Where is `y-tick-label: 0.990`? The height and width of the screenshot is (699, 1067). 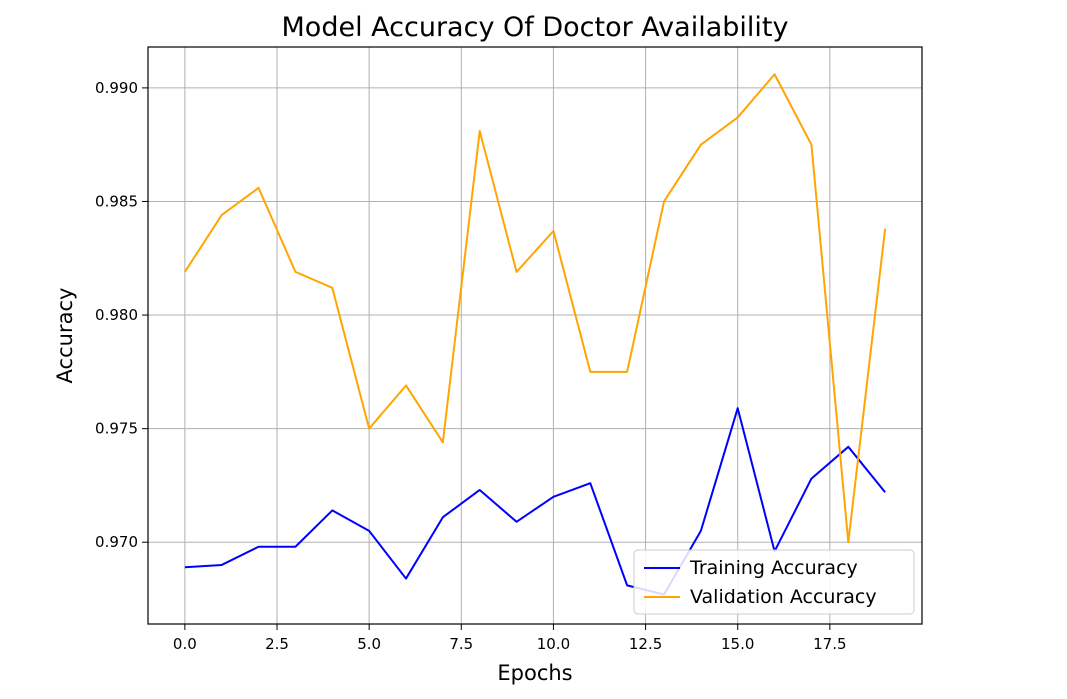 y-tick-label: 0.990 is located at coordinates (116, 88).